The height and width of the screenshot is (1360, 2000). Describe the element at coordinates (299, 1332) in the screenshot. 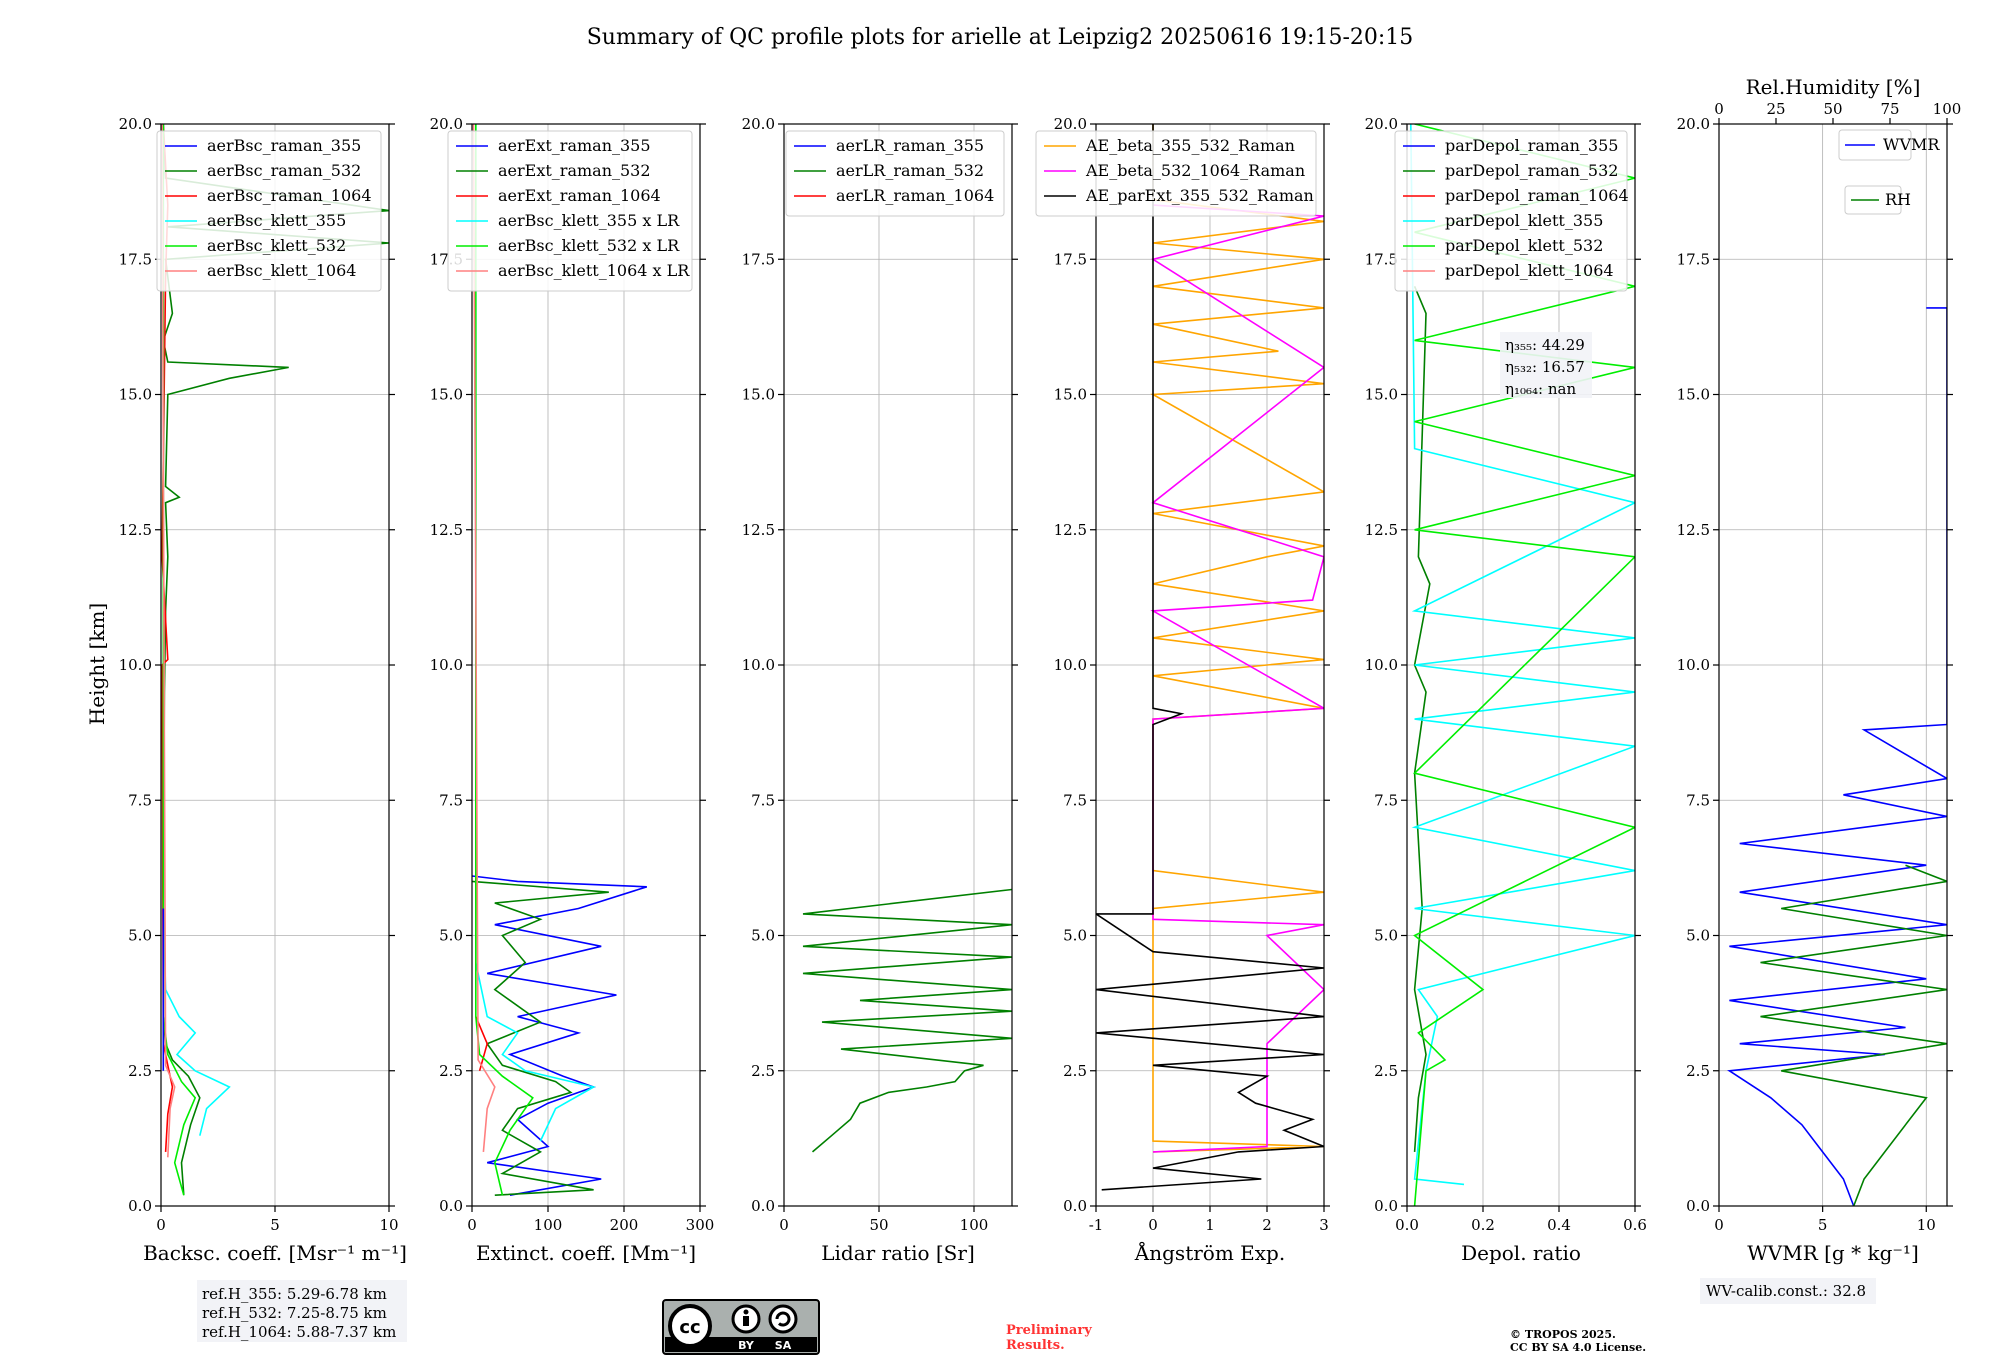

I see `ref-h-1064: ref.H_1064: 5.88-7.37 km` at that location.